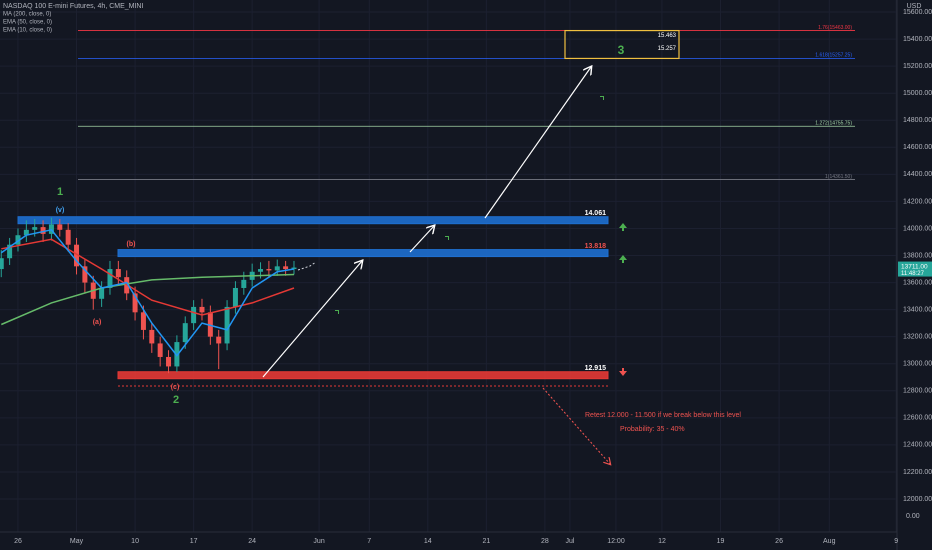  Describe the element at coordinates (914, 6) in the screenshot. I see `currency: USD` at that location.